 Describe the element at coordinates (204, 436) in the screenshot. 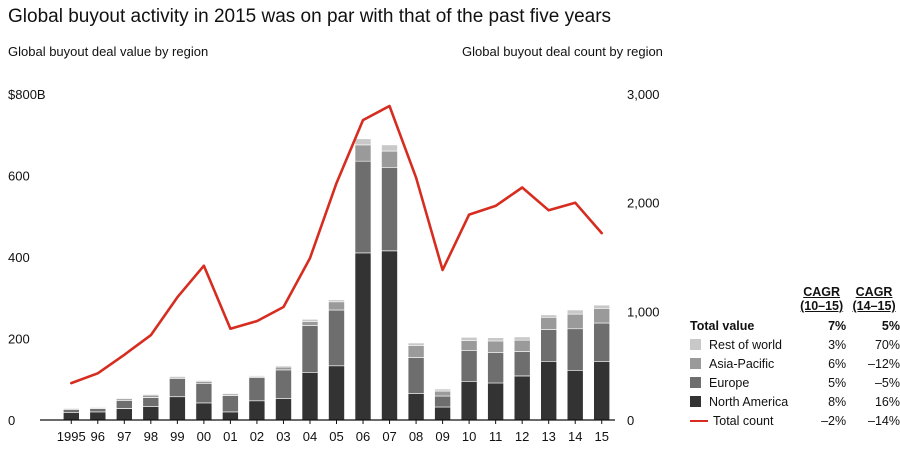

I see `x-tick-label: 00` at that location.